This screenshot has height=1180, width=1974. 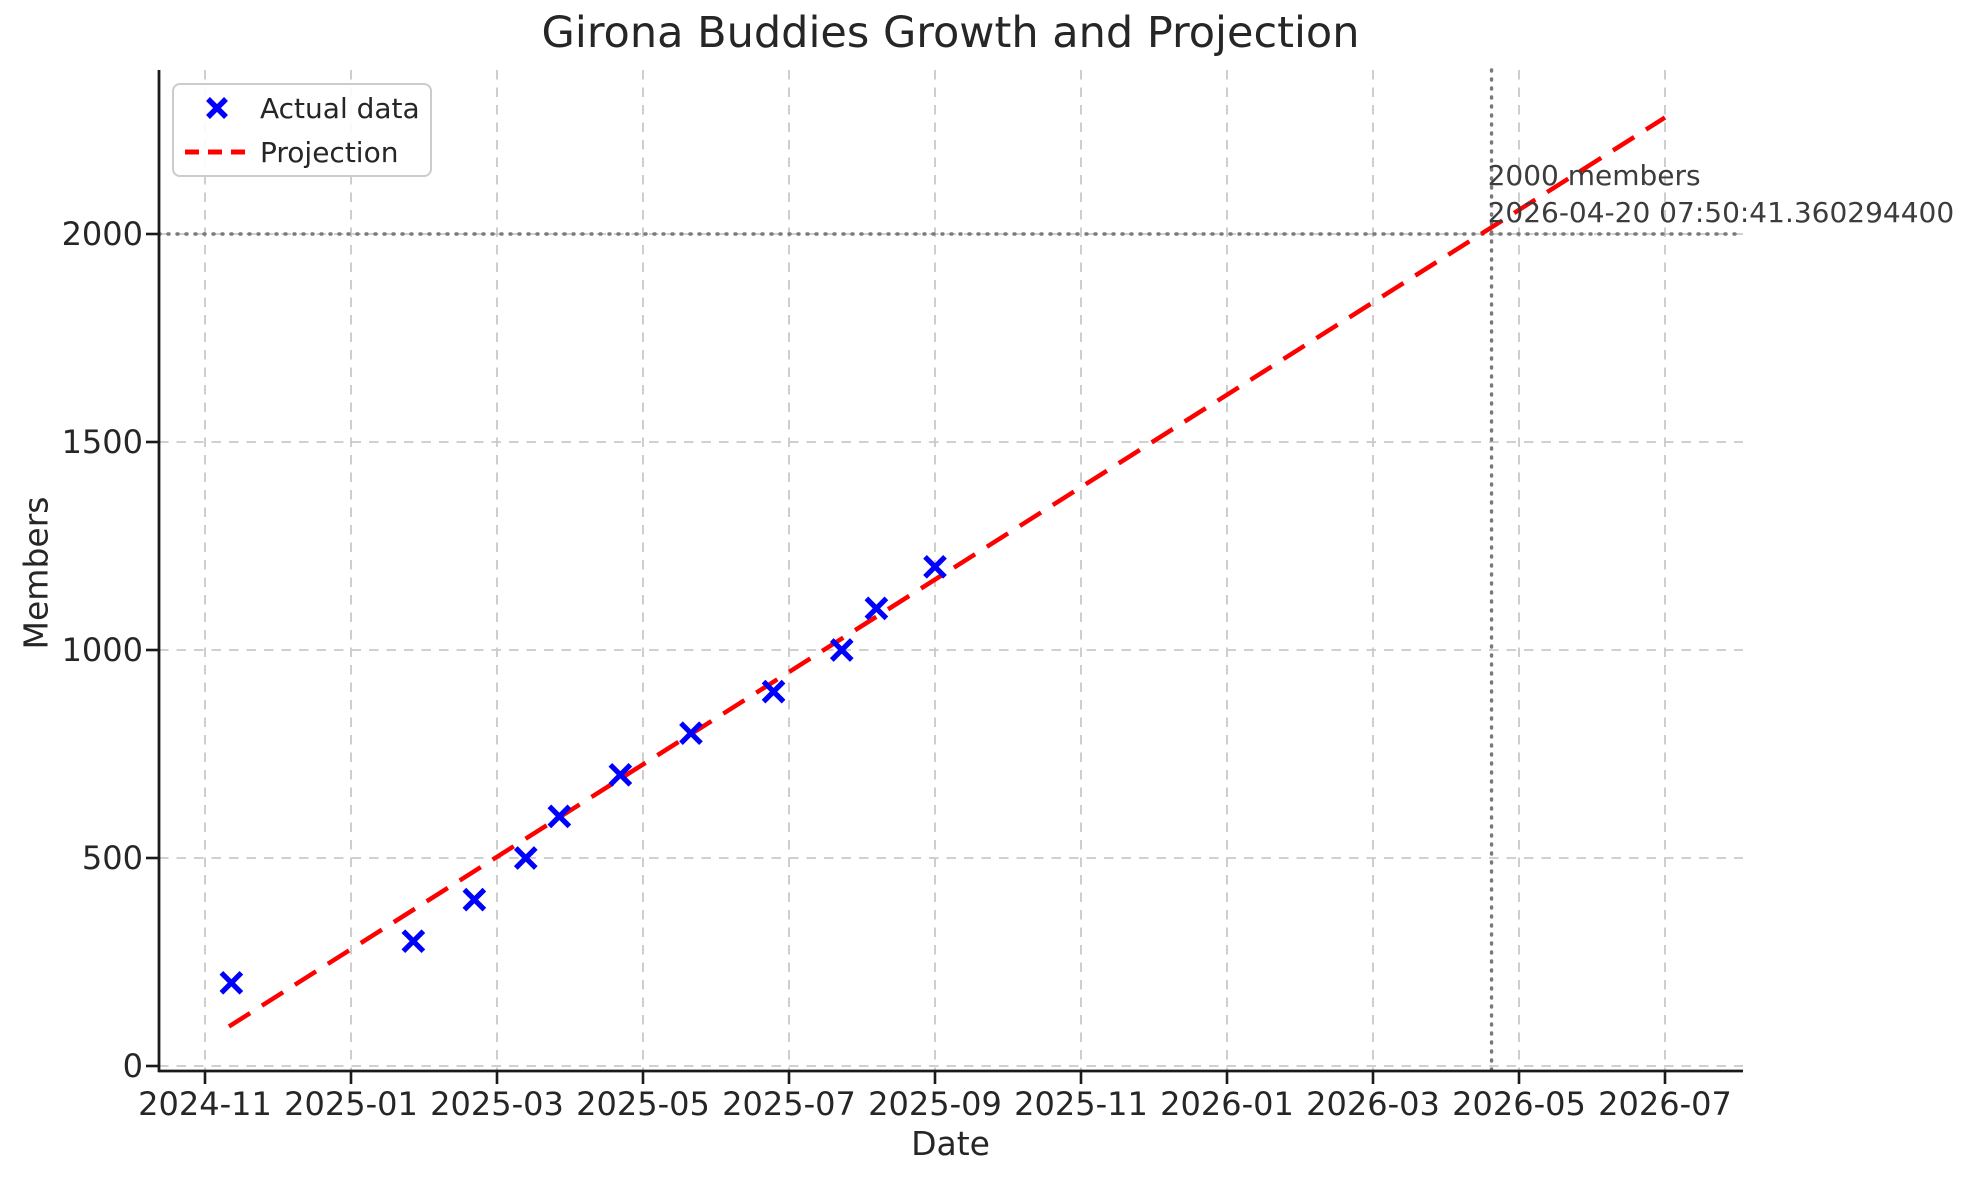 I want to click on projection-dashed-line-icon, so click(x=217, y=152).